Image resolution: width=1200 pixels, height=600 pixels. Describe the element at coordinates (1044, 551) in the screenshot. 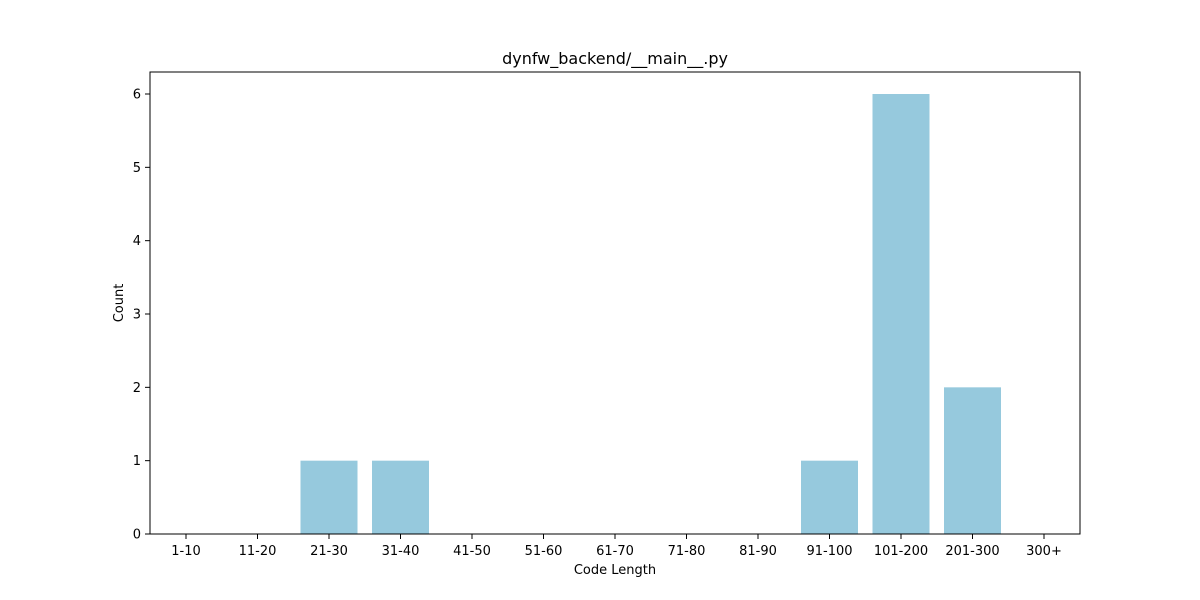

I see `x-tick-label: 300+` at that location.